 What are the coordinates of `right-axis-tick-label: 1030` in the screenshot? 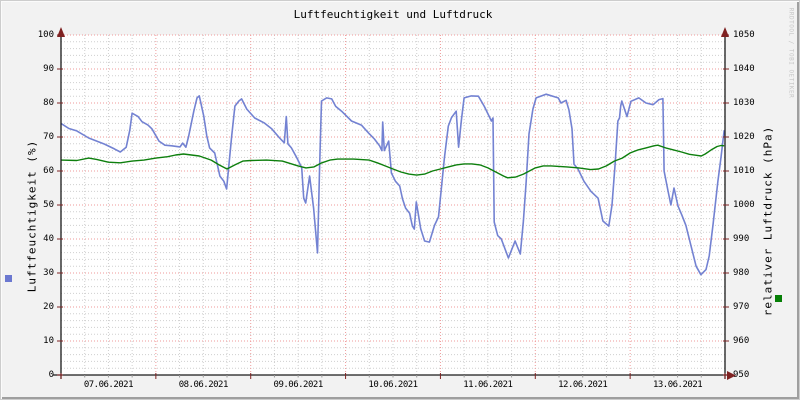 It's located at (744, 103).